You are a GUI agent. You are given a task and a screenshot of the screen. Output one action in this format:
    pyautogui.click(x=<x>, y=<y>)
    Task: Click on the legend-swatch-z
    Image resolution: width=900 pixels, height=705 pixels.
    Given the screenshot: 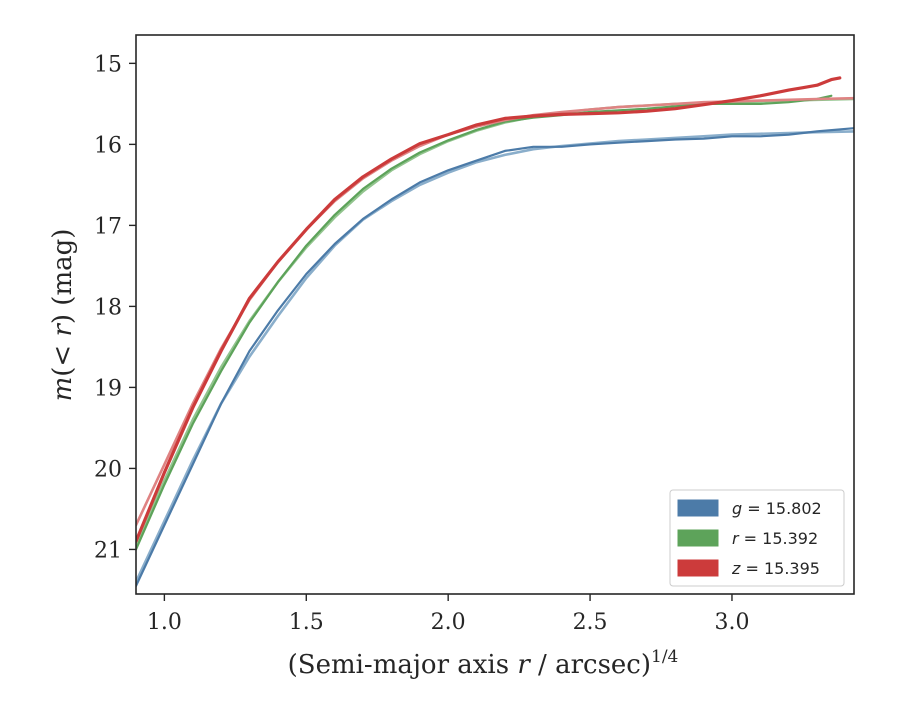 What is the action you would take?
    pyautogui.click(x=698, y=568)
    